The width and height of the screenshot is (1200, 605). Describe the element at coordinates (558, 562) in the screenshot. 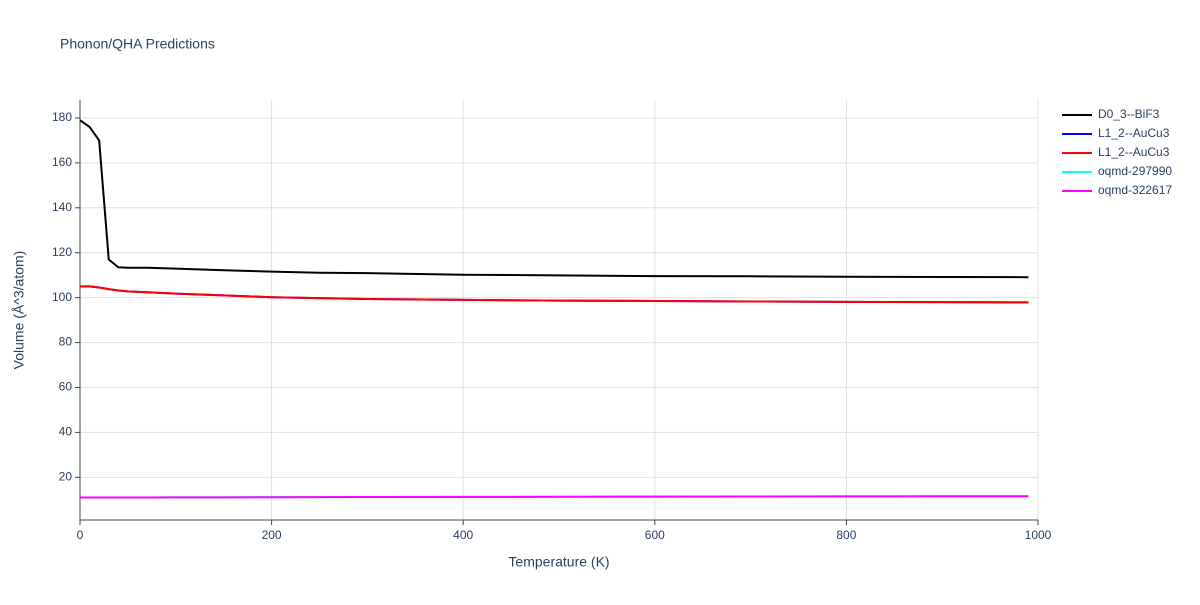

I see `x-axis-label: Temperature (K)` at that location.